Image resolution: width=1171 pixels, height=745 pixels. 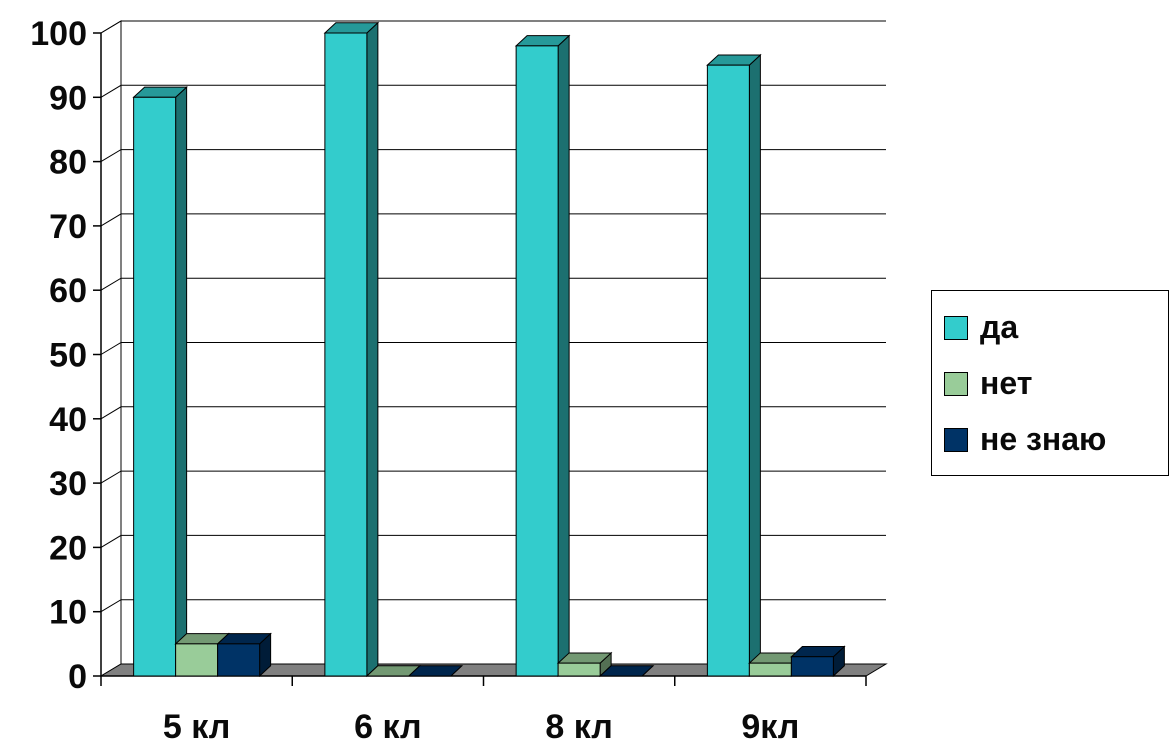 I want to click on y-tick-label: 20, so click(x=68, y=548).